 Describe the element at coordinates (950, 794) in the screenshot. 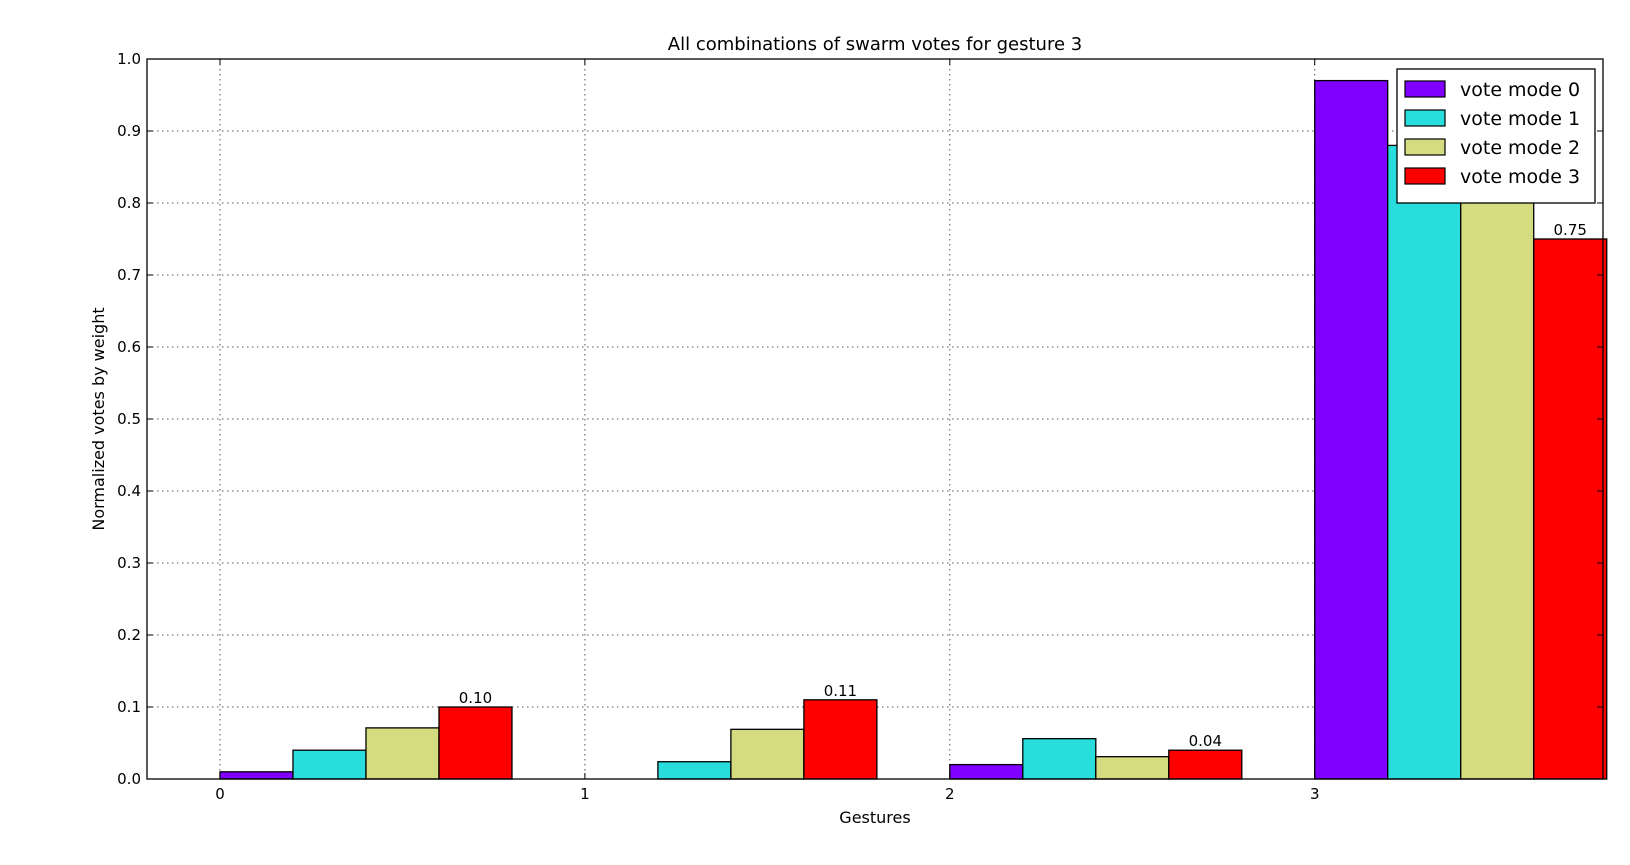

I see `x-tick-label: 2` at that location.